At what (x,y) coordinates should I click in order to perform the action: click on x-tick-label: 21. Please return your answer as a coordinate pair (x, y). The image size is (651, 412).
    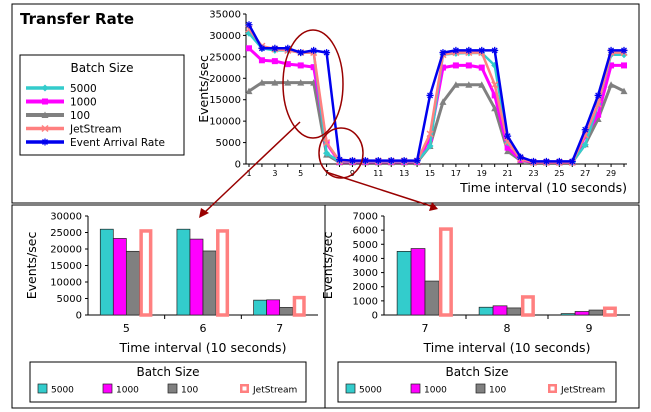
    Looking at the image, I should click on (508, 173).